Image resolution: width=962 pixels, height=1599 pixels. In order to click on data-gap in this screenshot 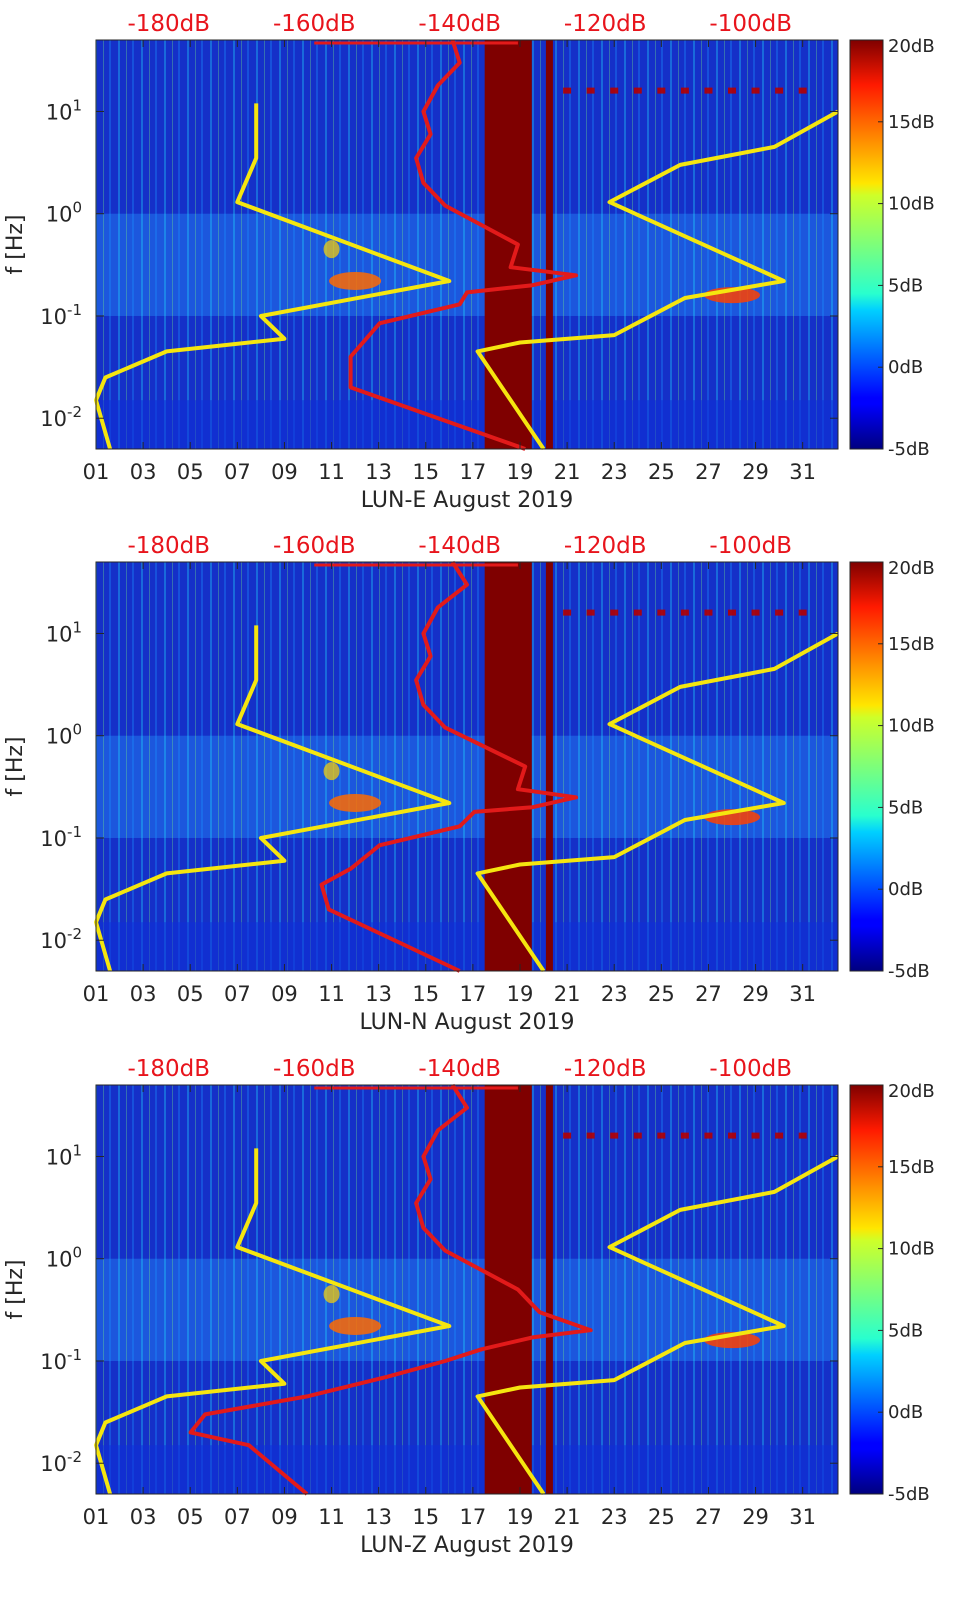, I will do `click(508, 244)`.